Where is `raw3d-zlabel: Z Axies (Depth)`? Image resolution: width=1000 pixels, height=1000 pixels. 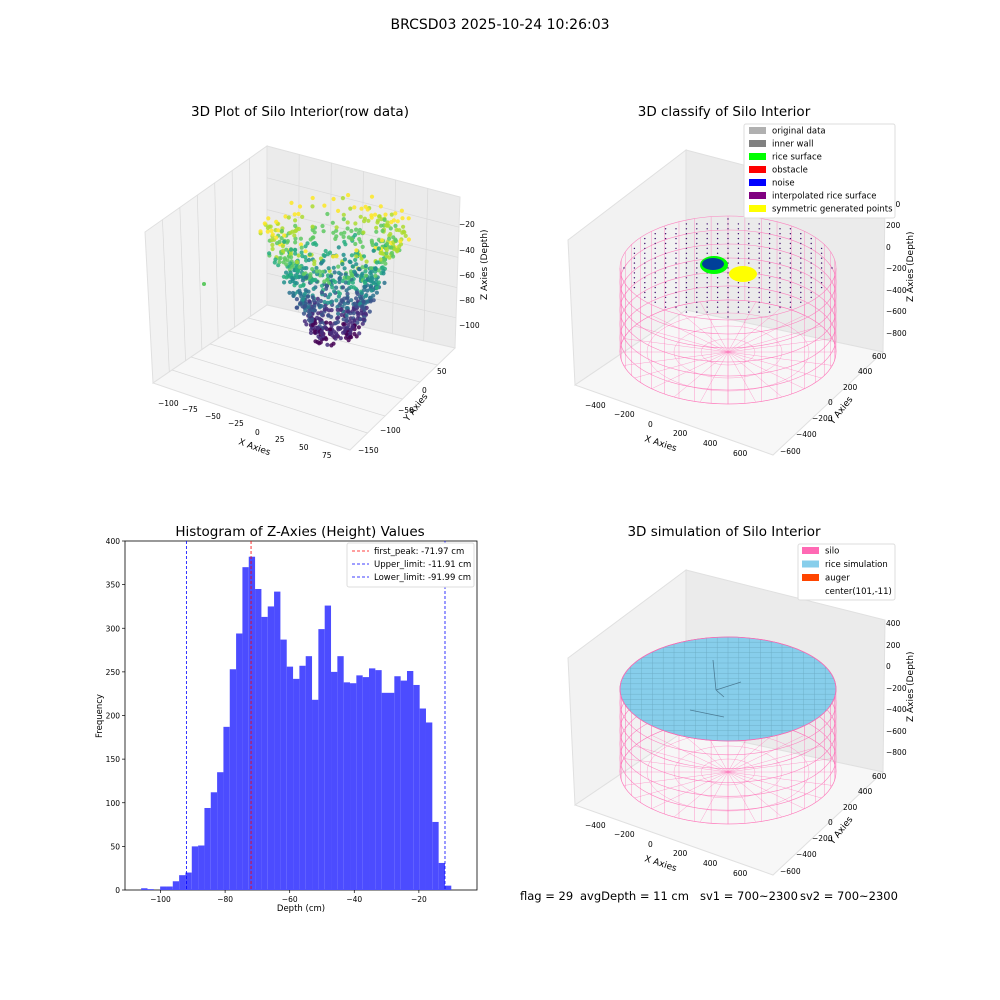 raw3d-zlabel: Z Axies (Depth) is located at coordinates (485, 264).